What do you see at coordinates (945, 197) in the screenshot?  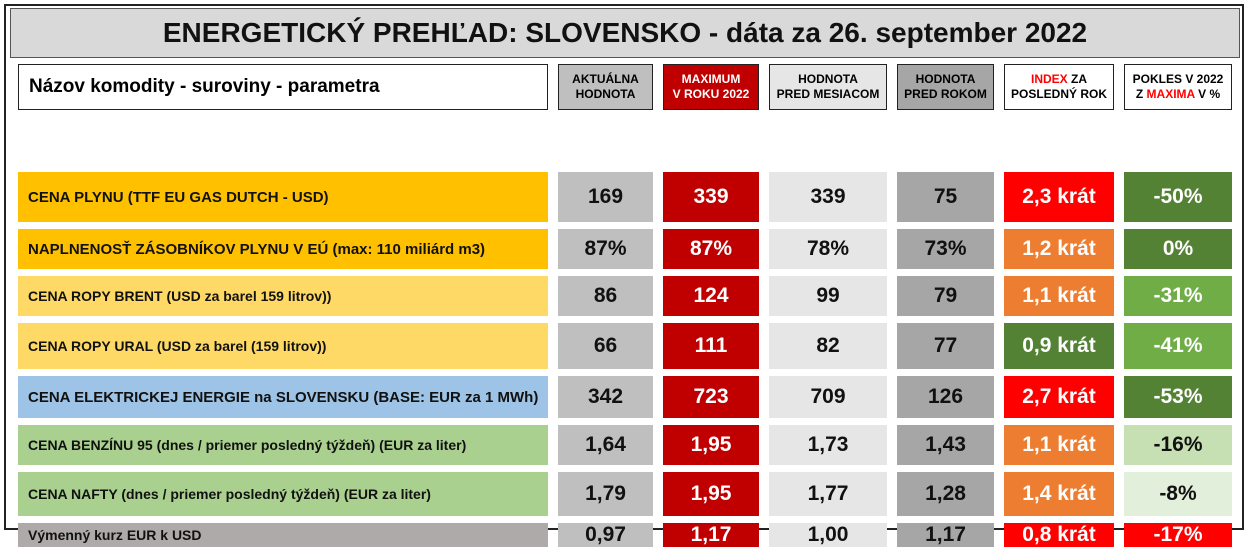 I see `table-cell: 75` at bounding box center [945, 197].